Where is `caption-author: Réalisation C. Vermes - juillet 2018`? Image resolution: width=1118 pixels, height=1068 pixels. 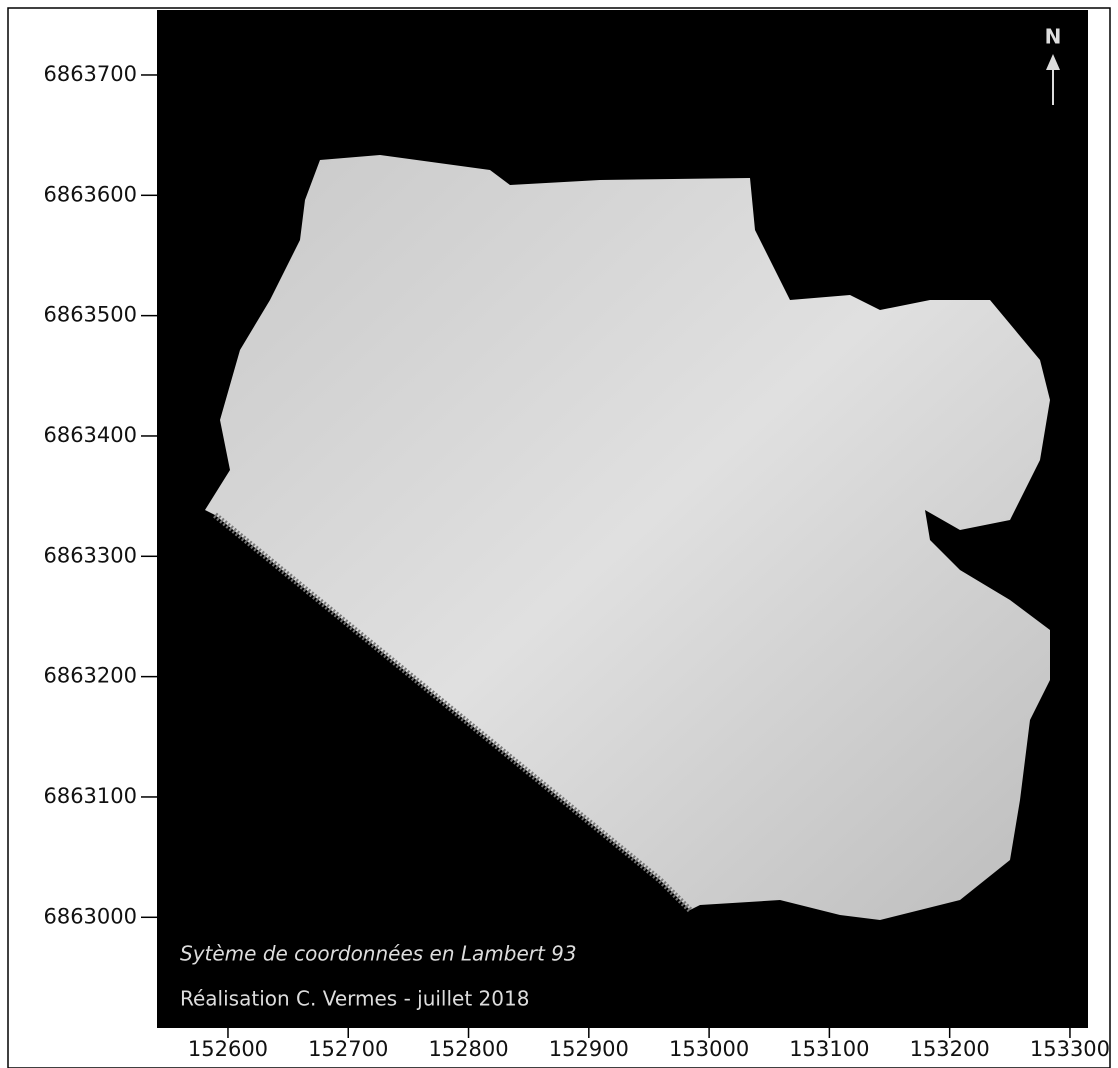
caption-author: Réalisation C. Vermes - juillet 2018 is located at coordinates (354, 999).